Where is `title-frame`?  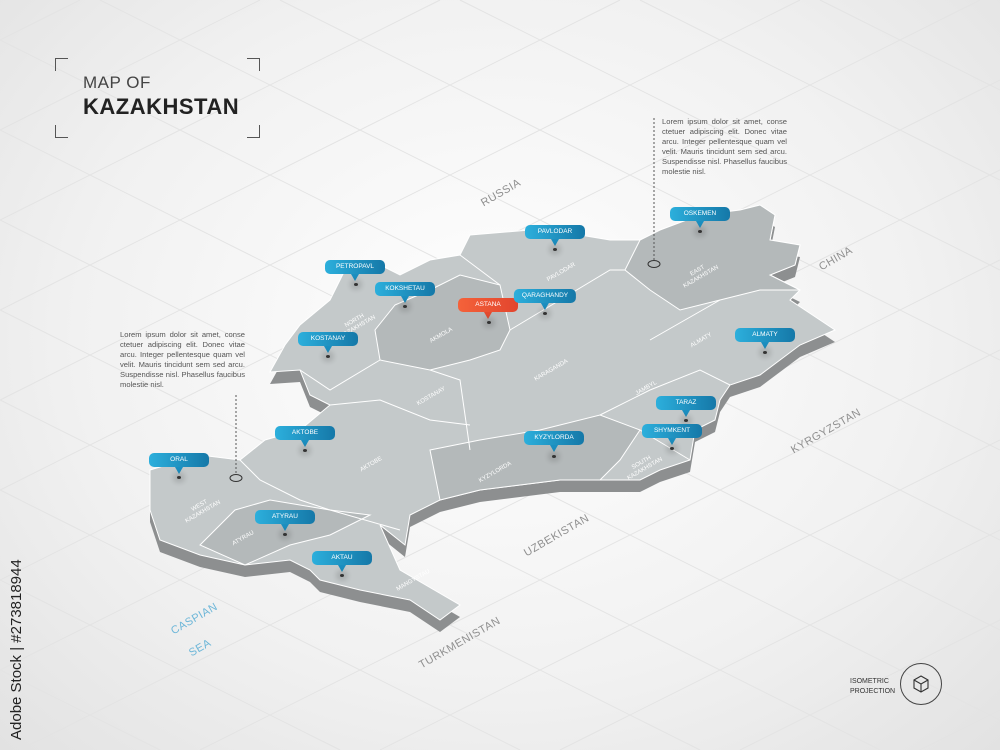
title-frame is located at coordinates (157, 98).